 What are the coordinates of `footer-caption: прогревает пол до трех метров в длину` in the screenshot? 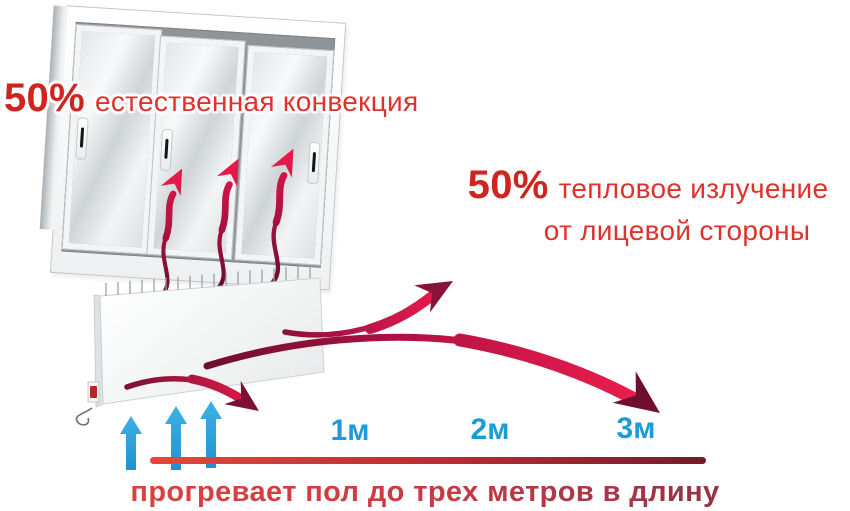 It's located at (425, 492).